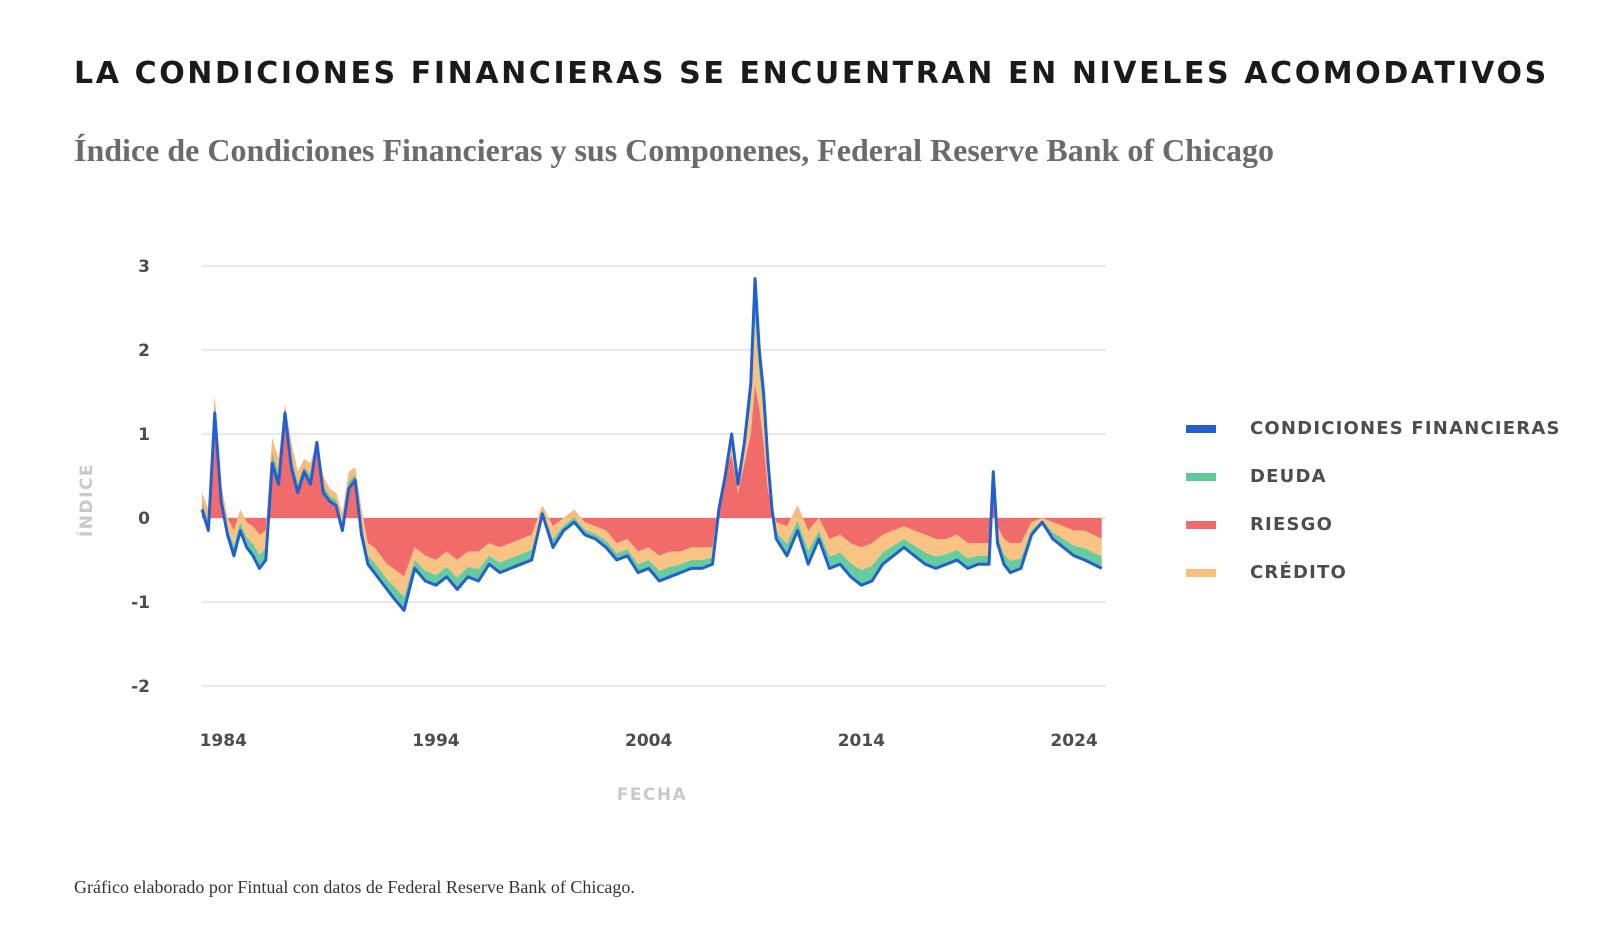  Describe the element at coordinates (86, 500) in the screenshot. I see `y-axis-label: ÍNDICE` at that location.